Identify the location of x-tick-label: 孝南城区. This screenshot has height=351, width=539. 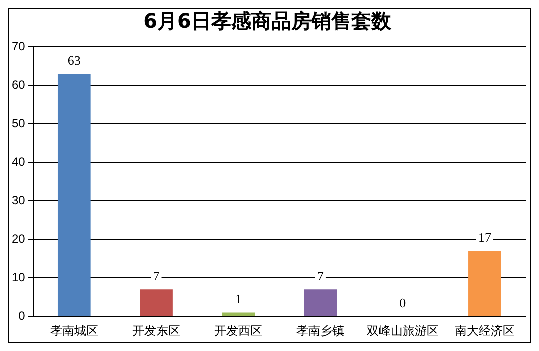
(74, 331).